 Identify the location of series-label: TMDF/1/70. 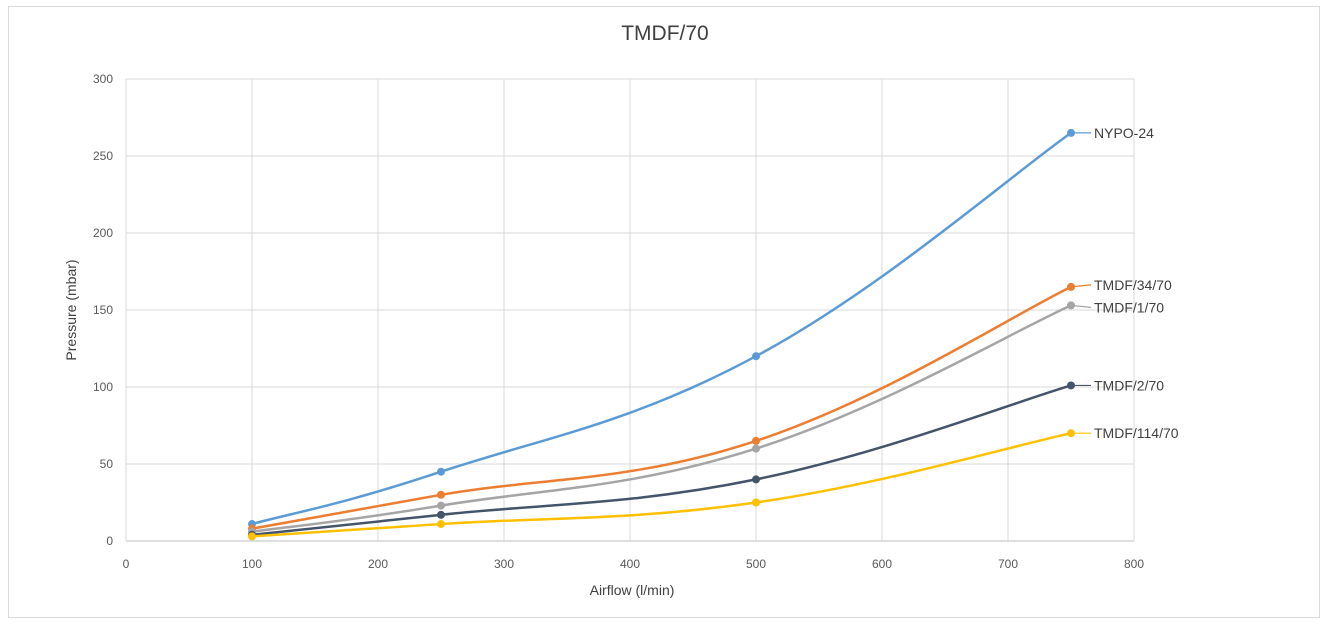
(1129, 307).